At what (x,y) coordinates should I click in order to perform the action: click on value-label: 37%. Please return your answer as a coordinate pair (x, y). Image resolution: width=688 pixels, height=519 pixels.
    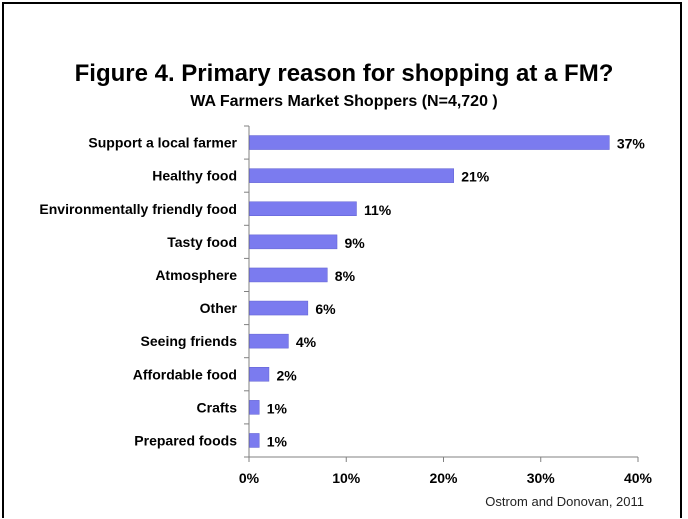
    Looking at the image, I should click on (631, 144).